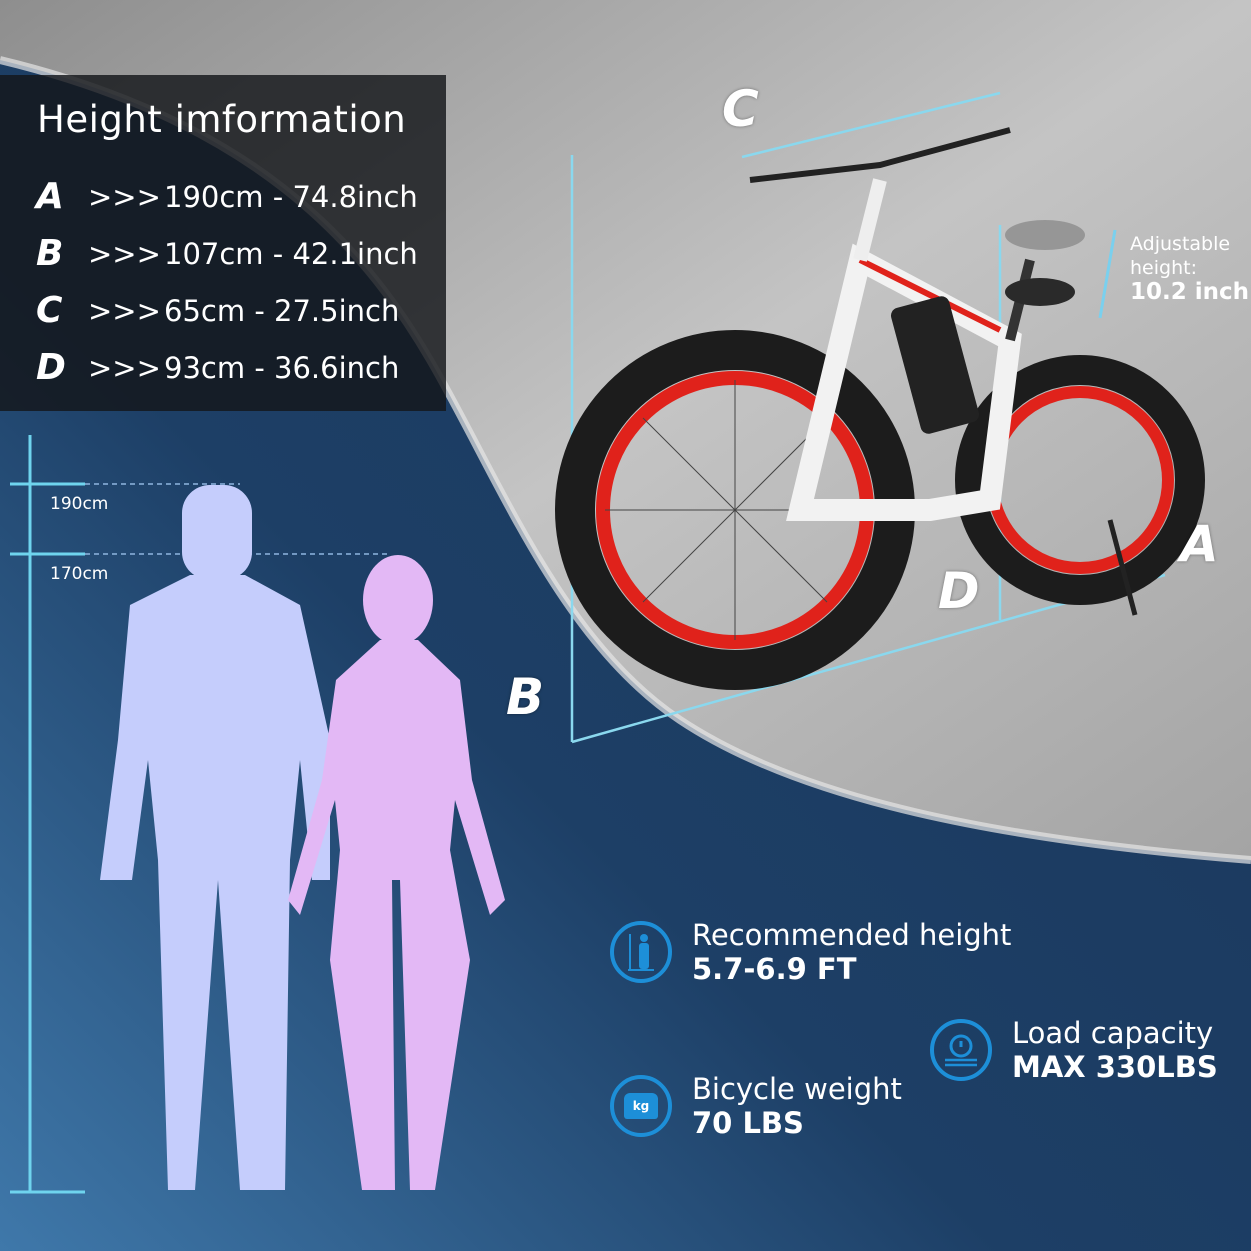 This screenshot has height=1251, width=1251. I want to click on row-letter: D, so click(51, 367).